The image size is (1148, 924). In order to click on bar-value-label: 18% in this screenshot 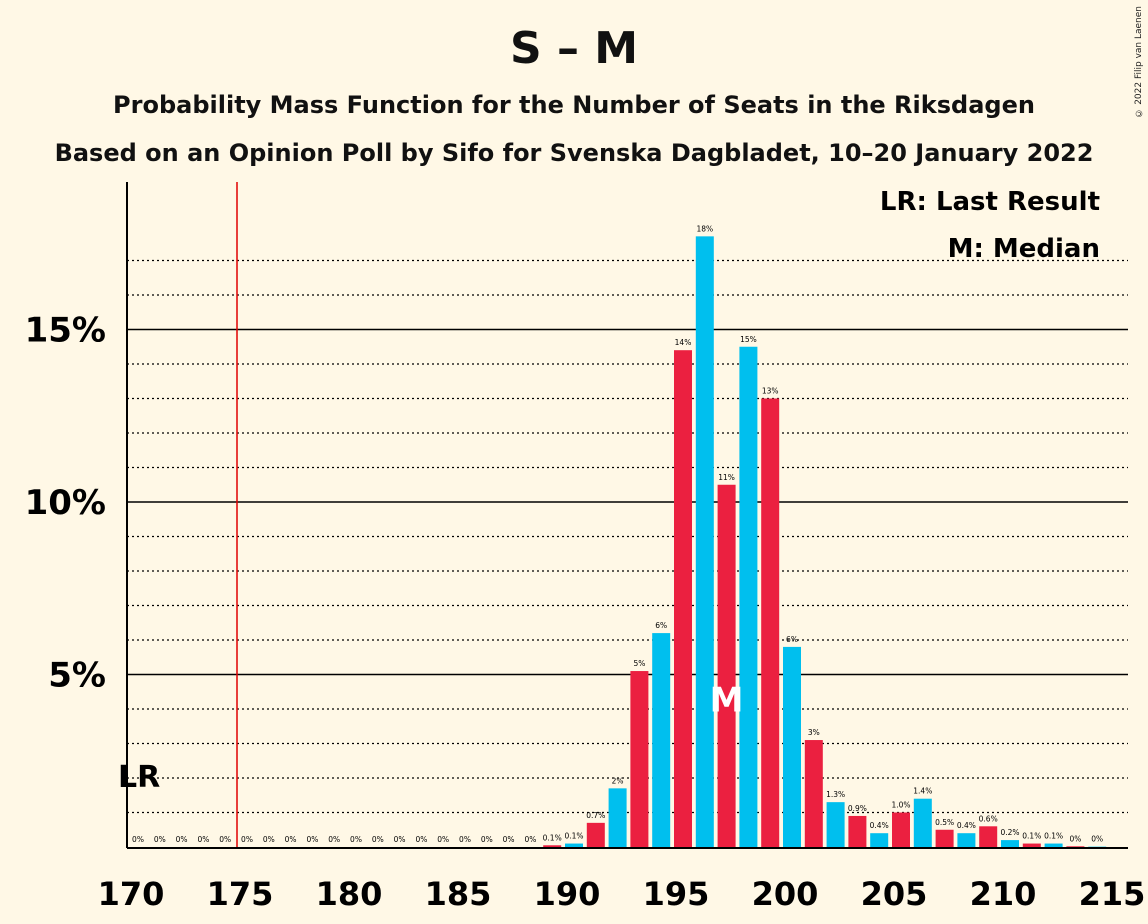, I will do `click(704, 228)`.